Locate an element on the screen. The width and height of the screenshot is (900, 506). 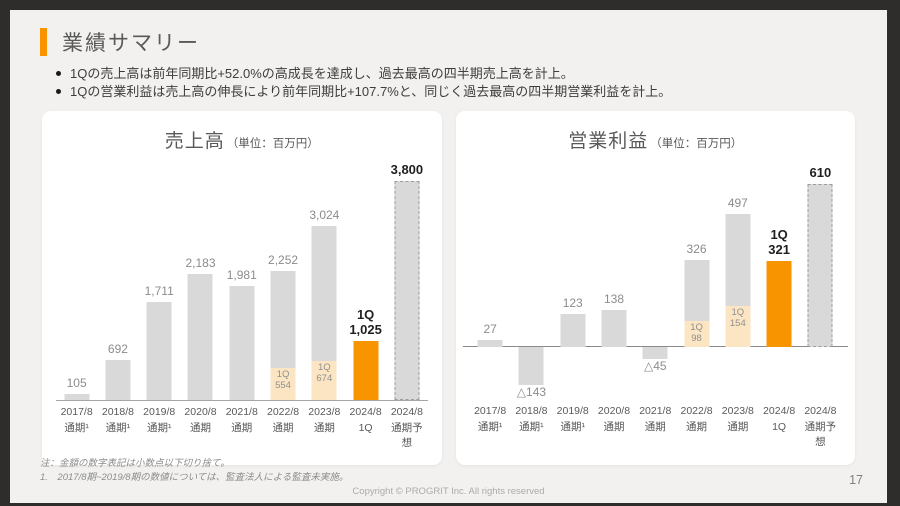
bar-column: 692 is located at coordinates (117, 278).